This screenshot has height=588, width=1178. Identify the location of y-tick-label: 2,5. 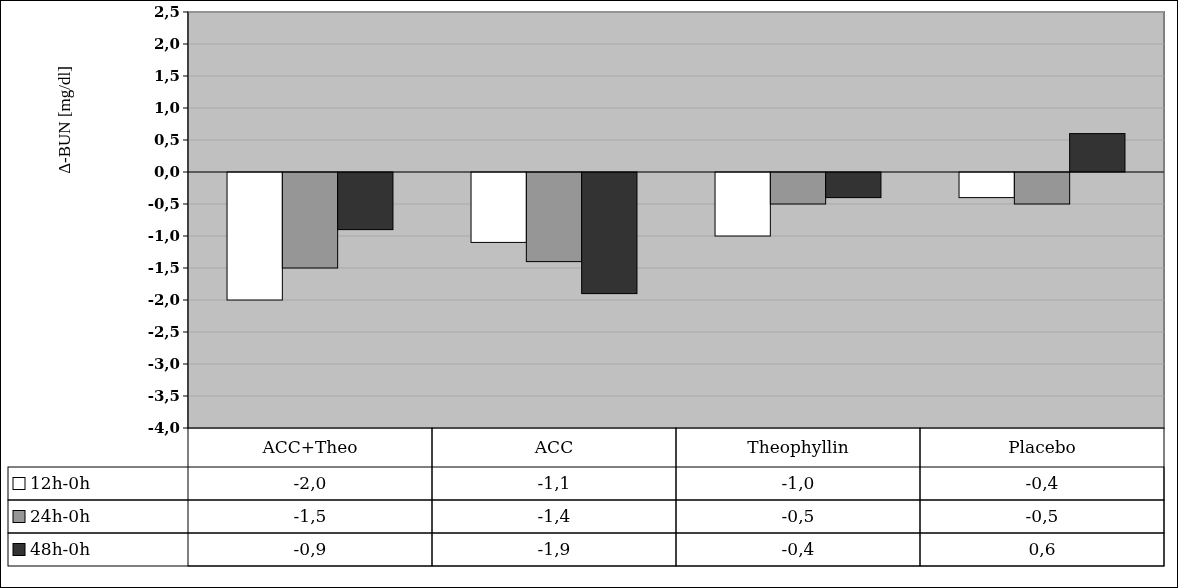
(166, 12).